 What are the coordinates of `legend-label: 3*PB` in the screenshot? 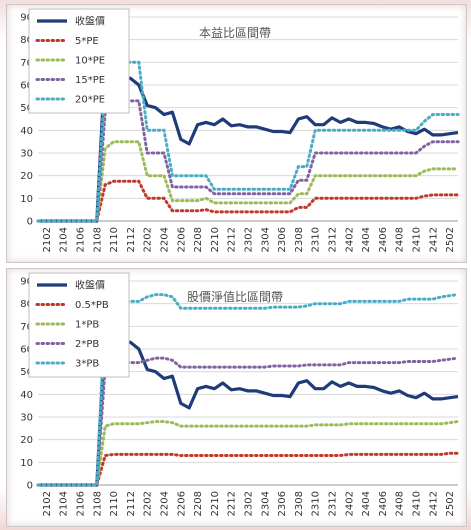 It's located at (87, 364).